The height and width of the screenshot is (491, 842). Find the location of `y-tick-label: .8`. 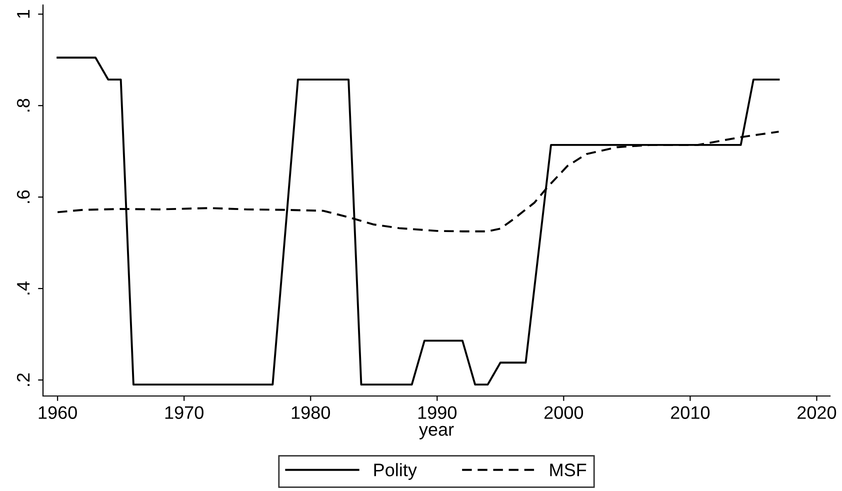

y-tick-label: .8 is located at coordinates (23, 105).